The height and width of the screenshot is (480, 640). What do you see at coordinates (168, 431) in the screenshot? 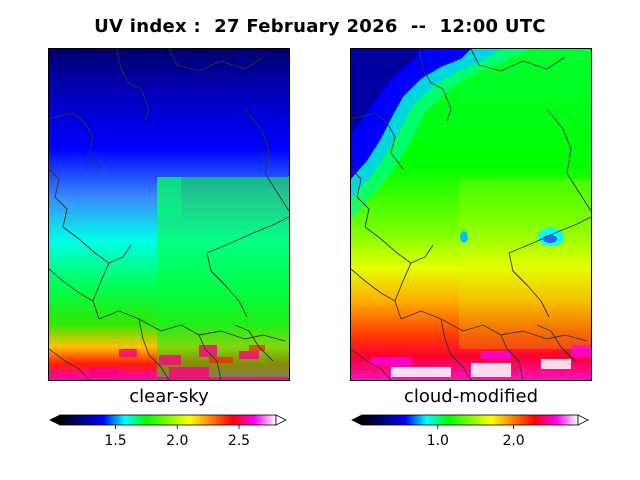
I see `clear-sky-colorbar: 1.5 2.0 2.5` at bounding box center [168, 431].